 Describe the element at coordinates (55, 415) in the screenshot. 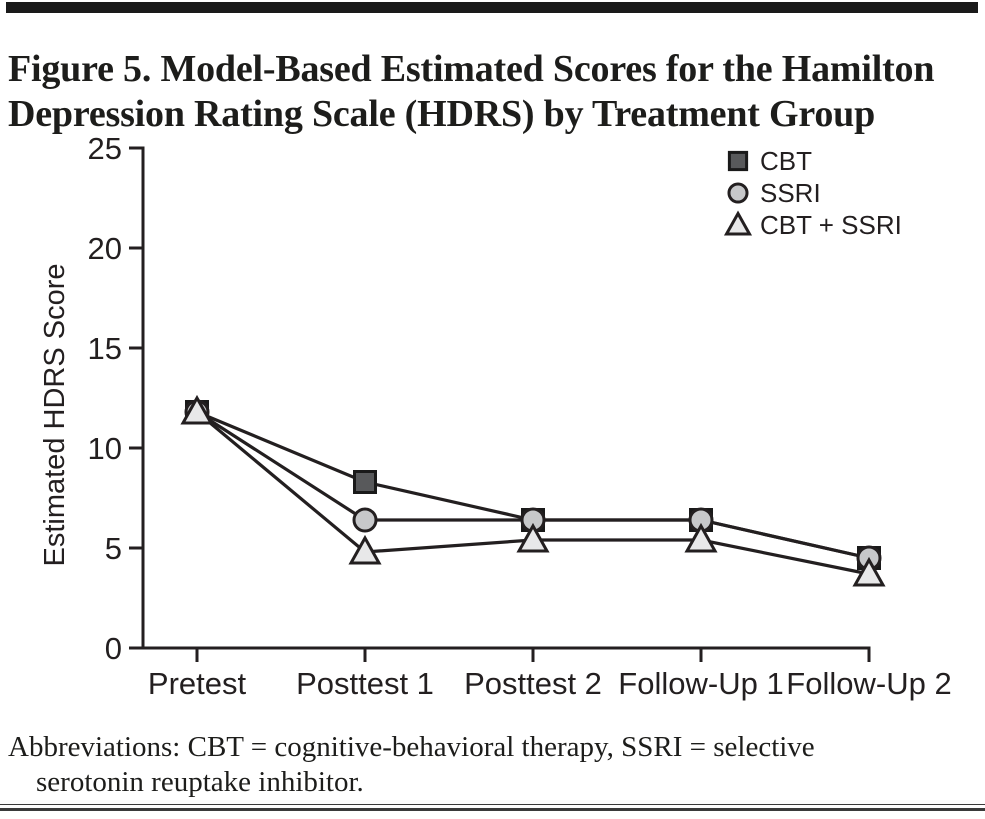

I see `y-axis-title: Estimated HDRS Score` at that location.